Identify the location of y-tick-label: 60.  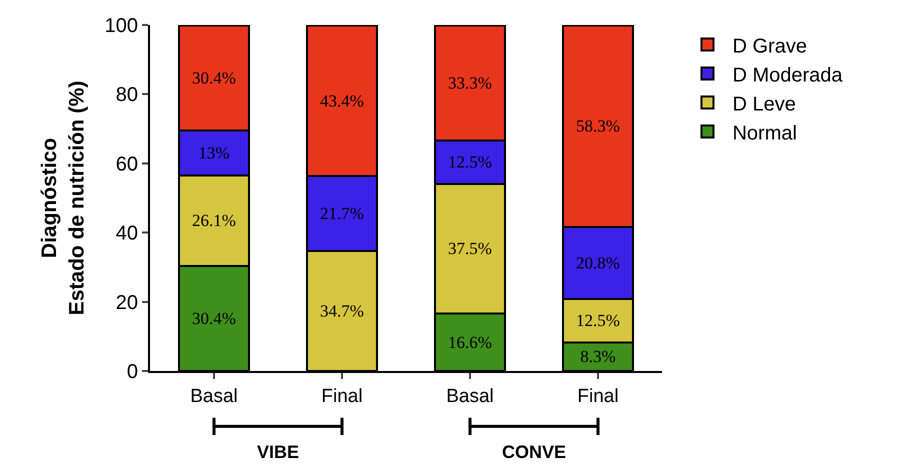
(127, 164).